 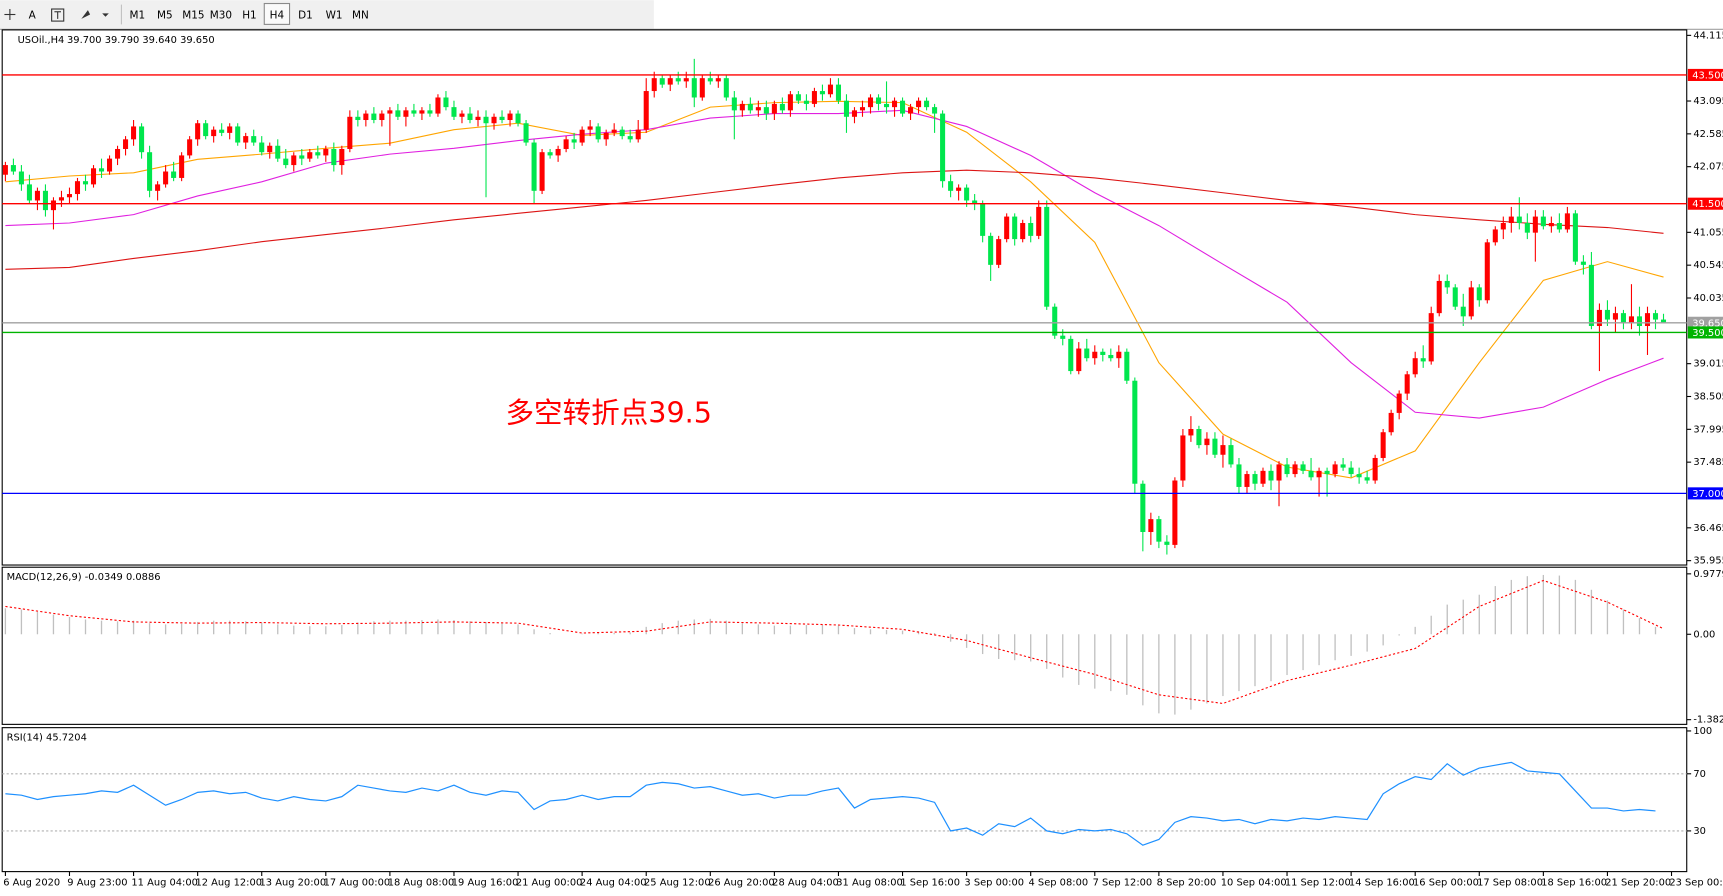 What do you see at coordinates (830, 803) in the screenshot?
I see `rsi-line` at bounding box center [830, 803].